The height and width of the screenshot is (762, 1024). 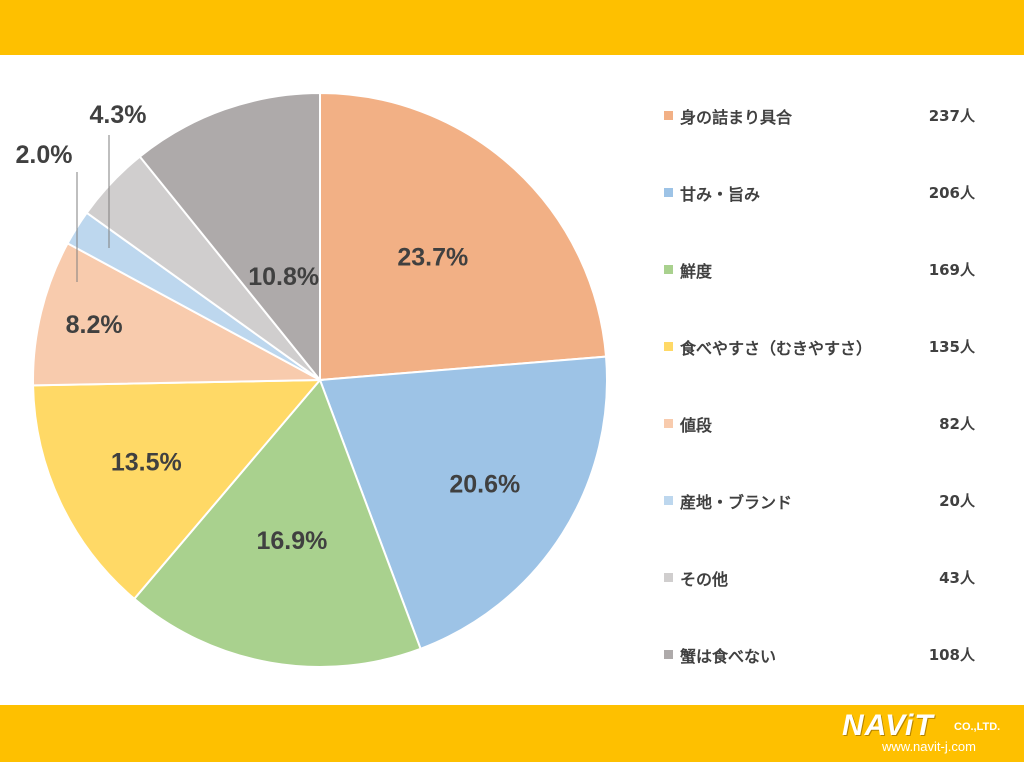 What do you see at coordinates (951, 193) in the screenshot?
I see `legend-count: 206人` at bounding box center [951, 193].